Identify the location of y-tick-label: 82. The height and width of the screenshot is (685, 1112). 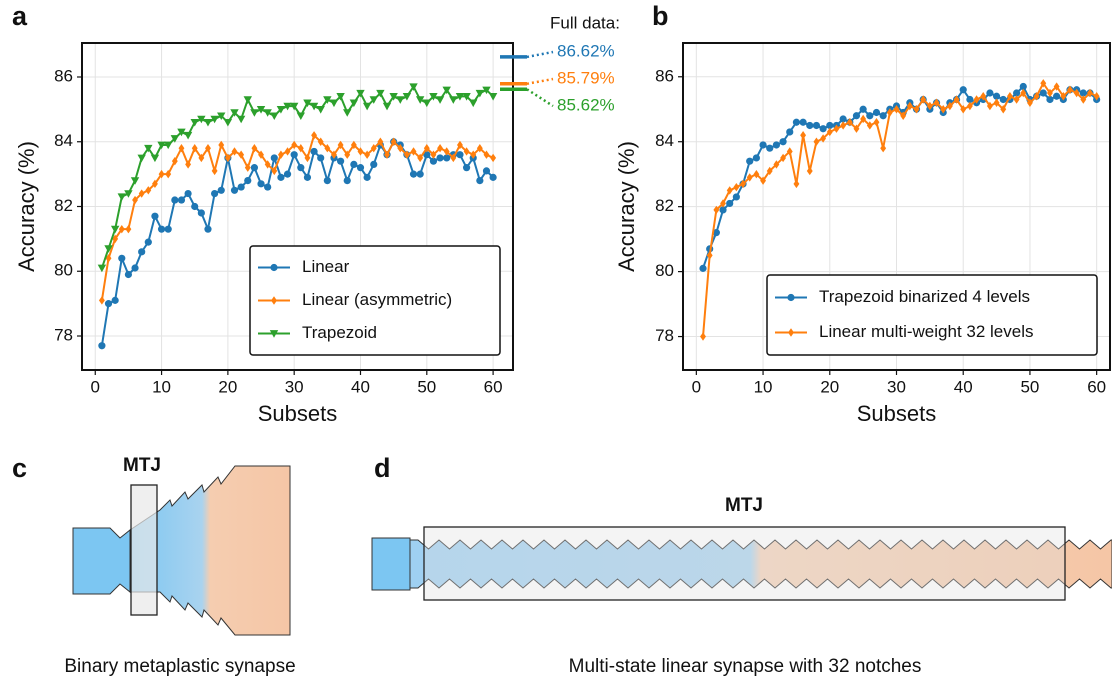
(664, 205).